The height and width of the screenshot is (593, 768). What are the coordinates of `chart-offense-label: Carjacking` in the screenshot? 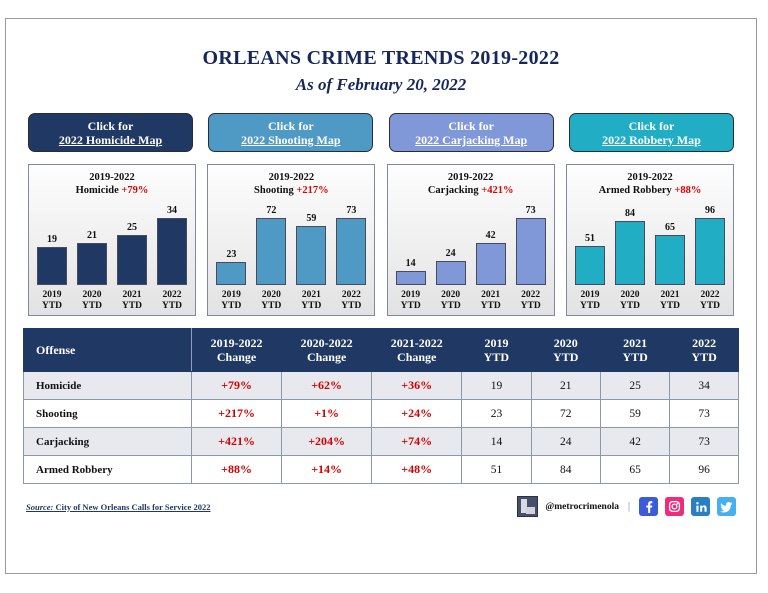 It's located at (453, 190).